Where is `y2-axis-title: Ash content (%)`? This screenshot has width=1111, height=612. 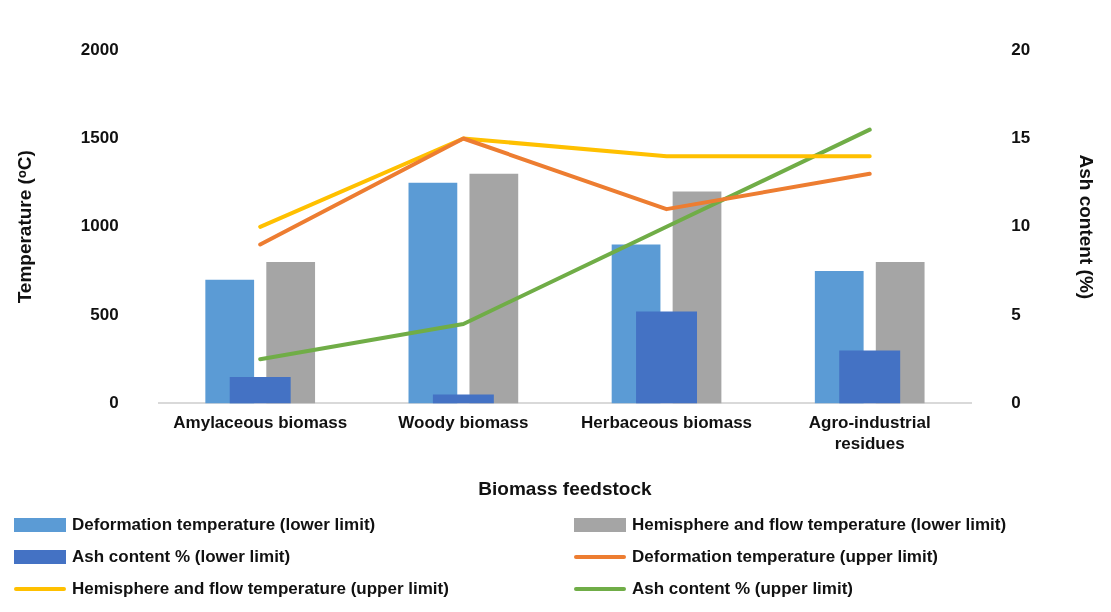 y2-axis-title: Ash content (%) is located at coordinates (1087, 227).